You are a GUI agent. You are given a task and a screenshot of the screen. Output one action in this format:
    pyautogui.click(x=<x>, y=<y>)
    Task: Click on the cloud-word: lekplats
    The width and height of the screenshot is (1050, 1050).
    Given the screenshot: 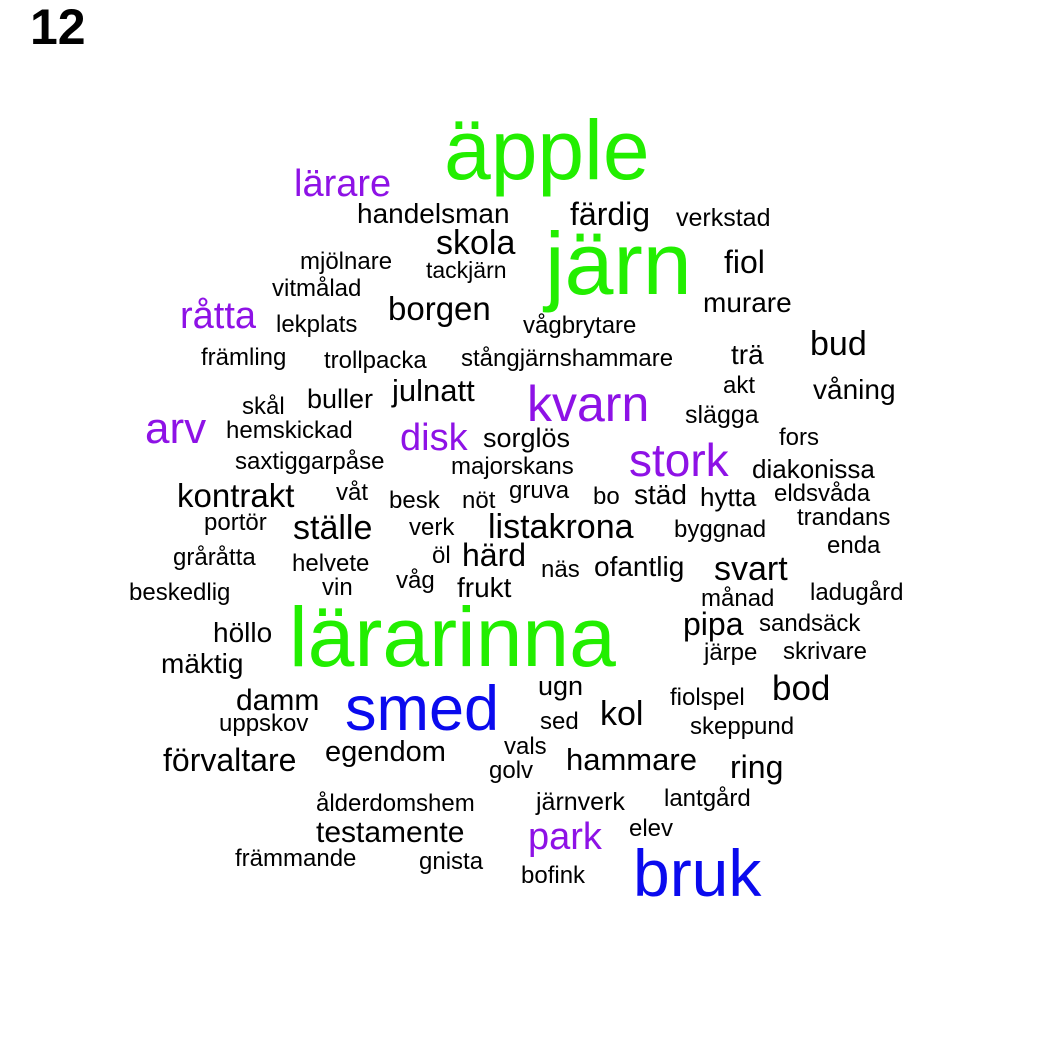 What is the action you would take?
    pyautogui.click(x=317, y=325)
    